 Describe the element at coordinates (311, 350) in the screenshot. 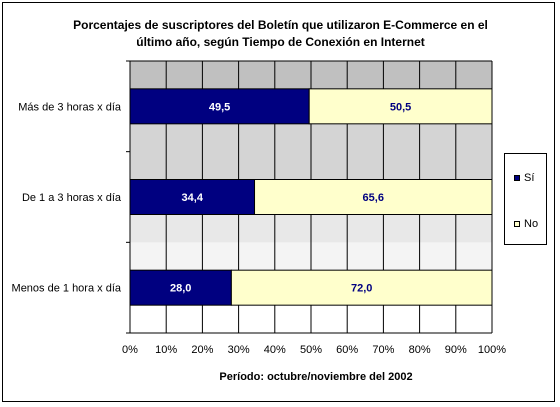

I see `x-tick-label: 50%` at that location.